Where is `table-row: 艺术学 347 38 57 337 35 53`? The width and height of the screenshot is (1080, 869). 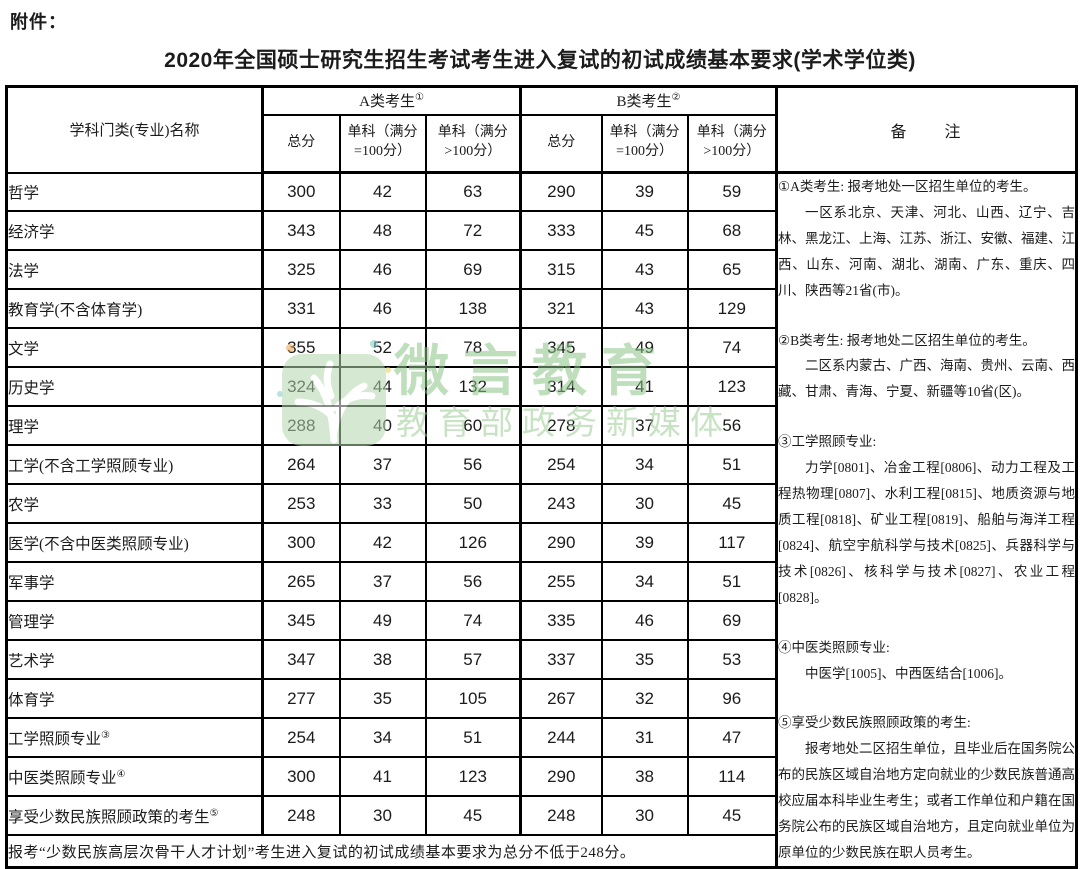
table-row: 艺术学 347 38 57 337 35 53 is located at coordinates (541, 660).